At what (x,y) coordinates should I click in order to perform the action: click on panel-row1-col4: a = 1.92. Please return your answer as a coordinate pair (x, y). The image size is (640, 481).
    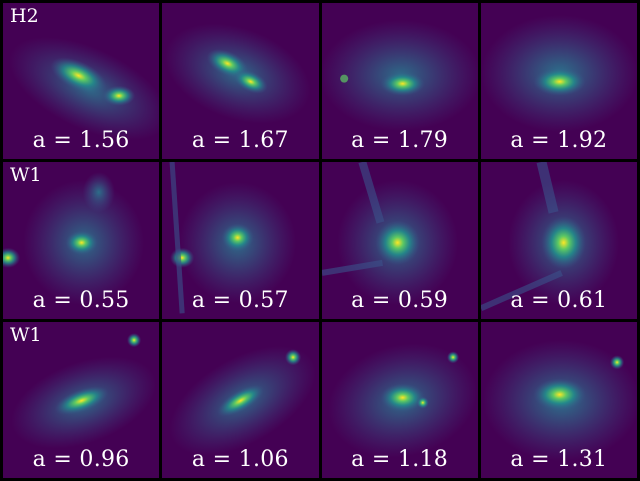
    Looking at the image, I should click on (558, 81).